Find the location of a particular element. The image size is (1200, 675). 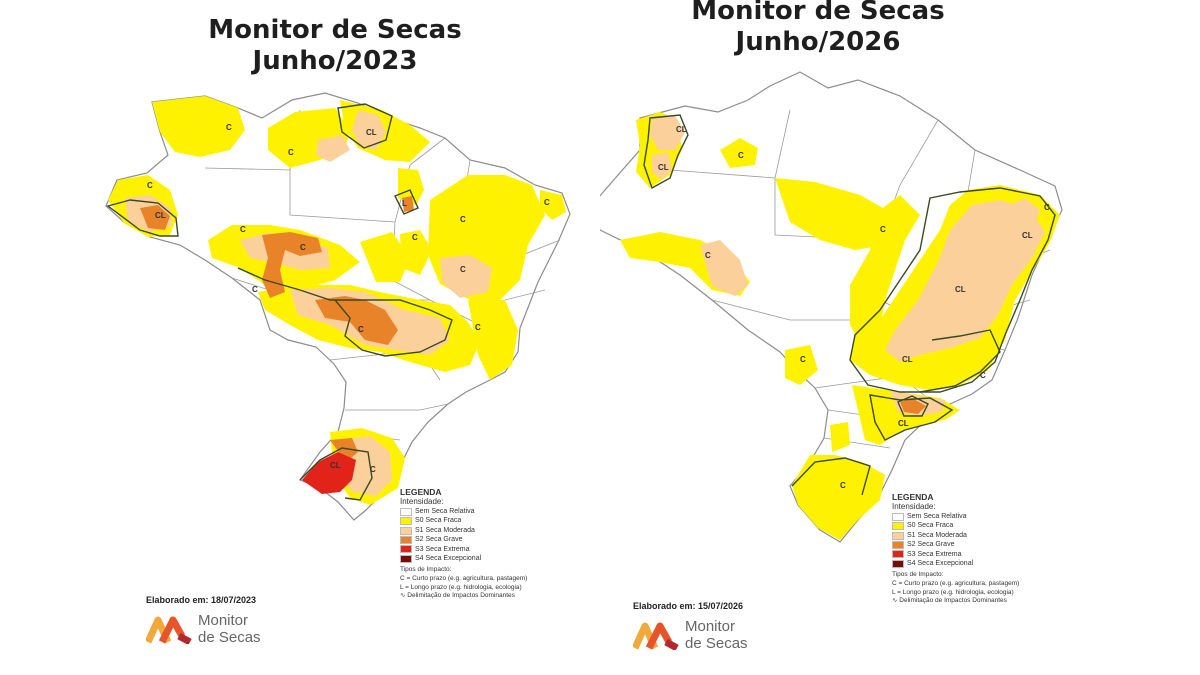

impact-label-l: L is located at coordinates (404, 203).